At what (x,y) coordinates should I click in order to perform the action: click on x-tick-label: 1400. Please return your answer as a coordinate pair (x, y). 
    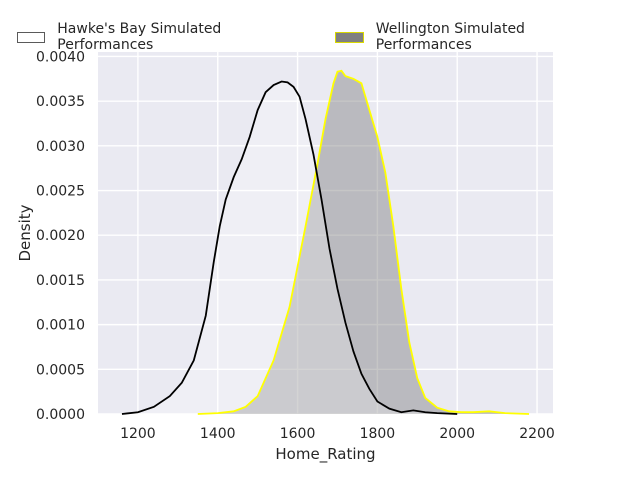
    Looking at the image, I should click on (218, 434).